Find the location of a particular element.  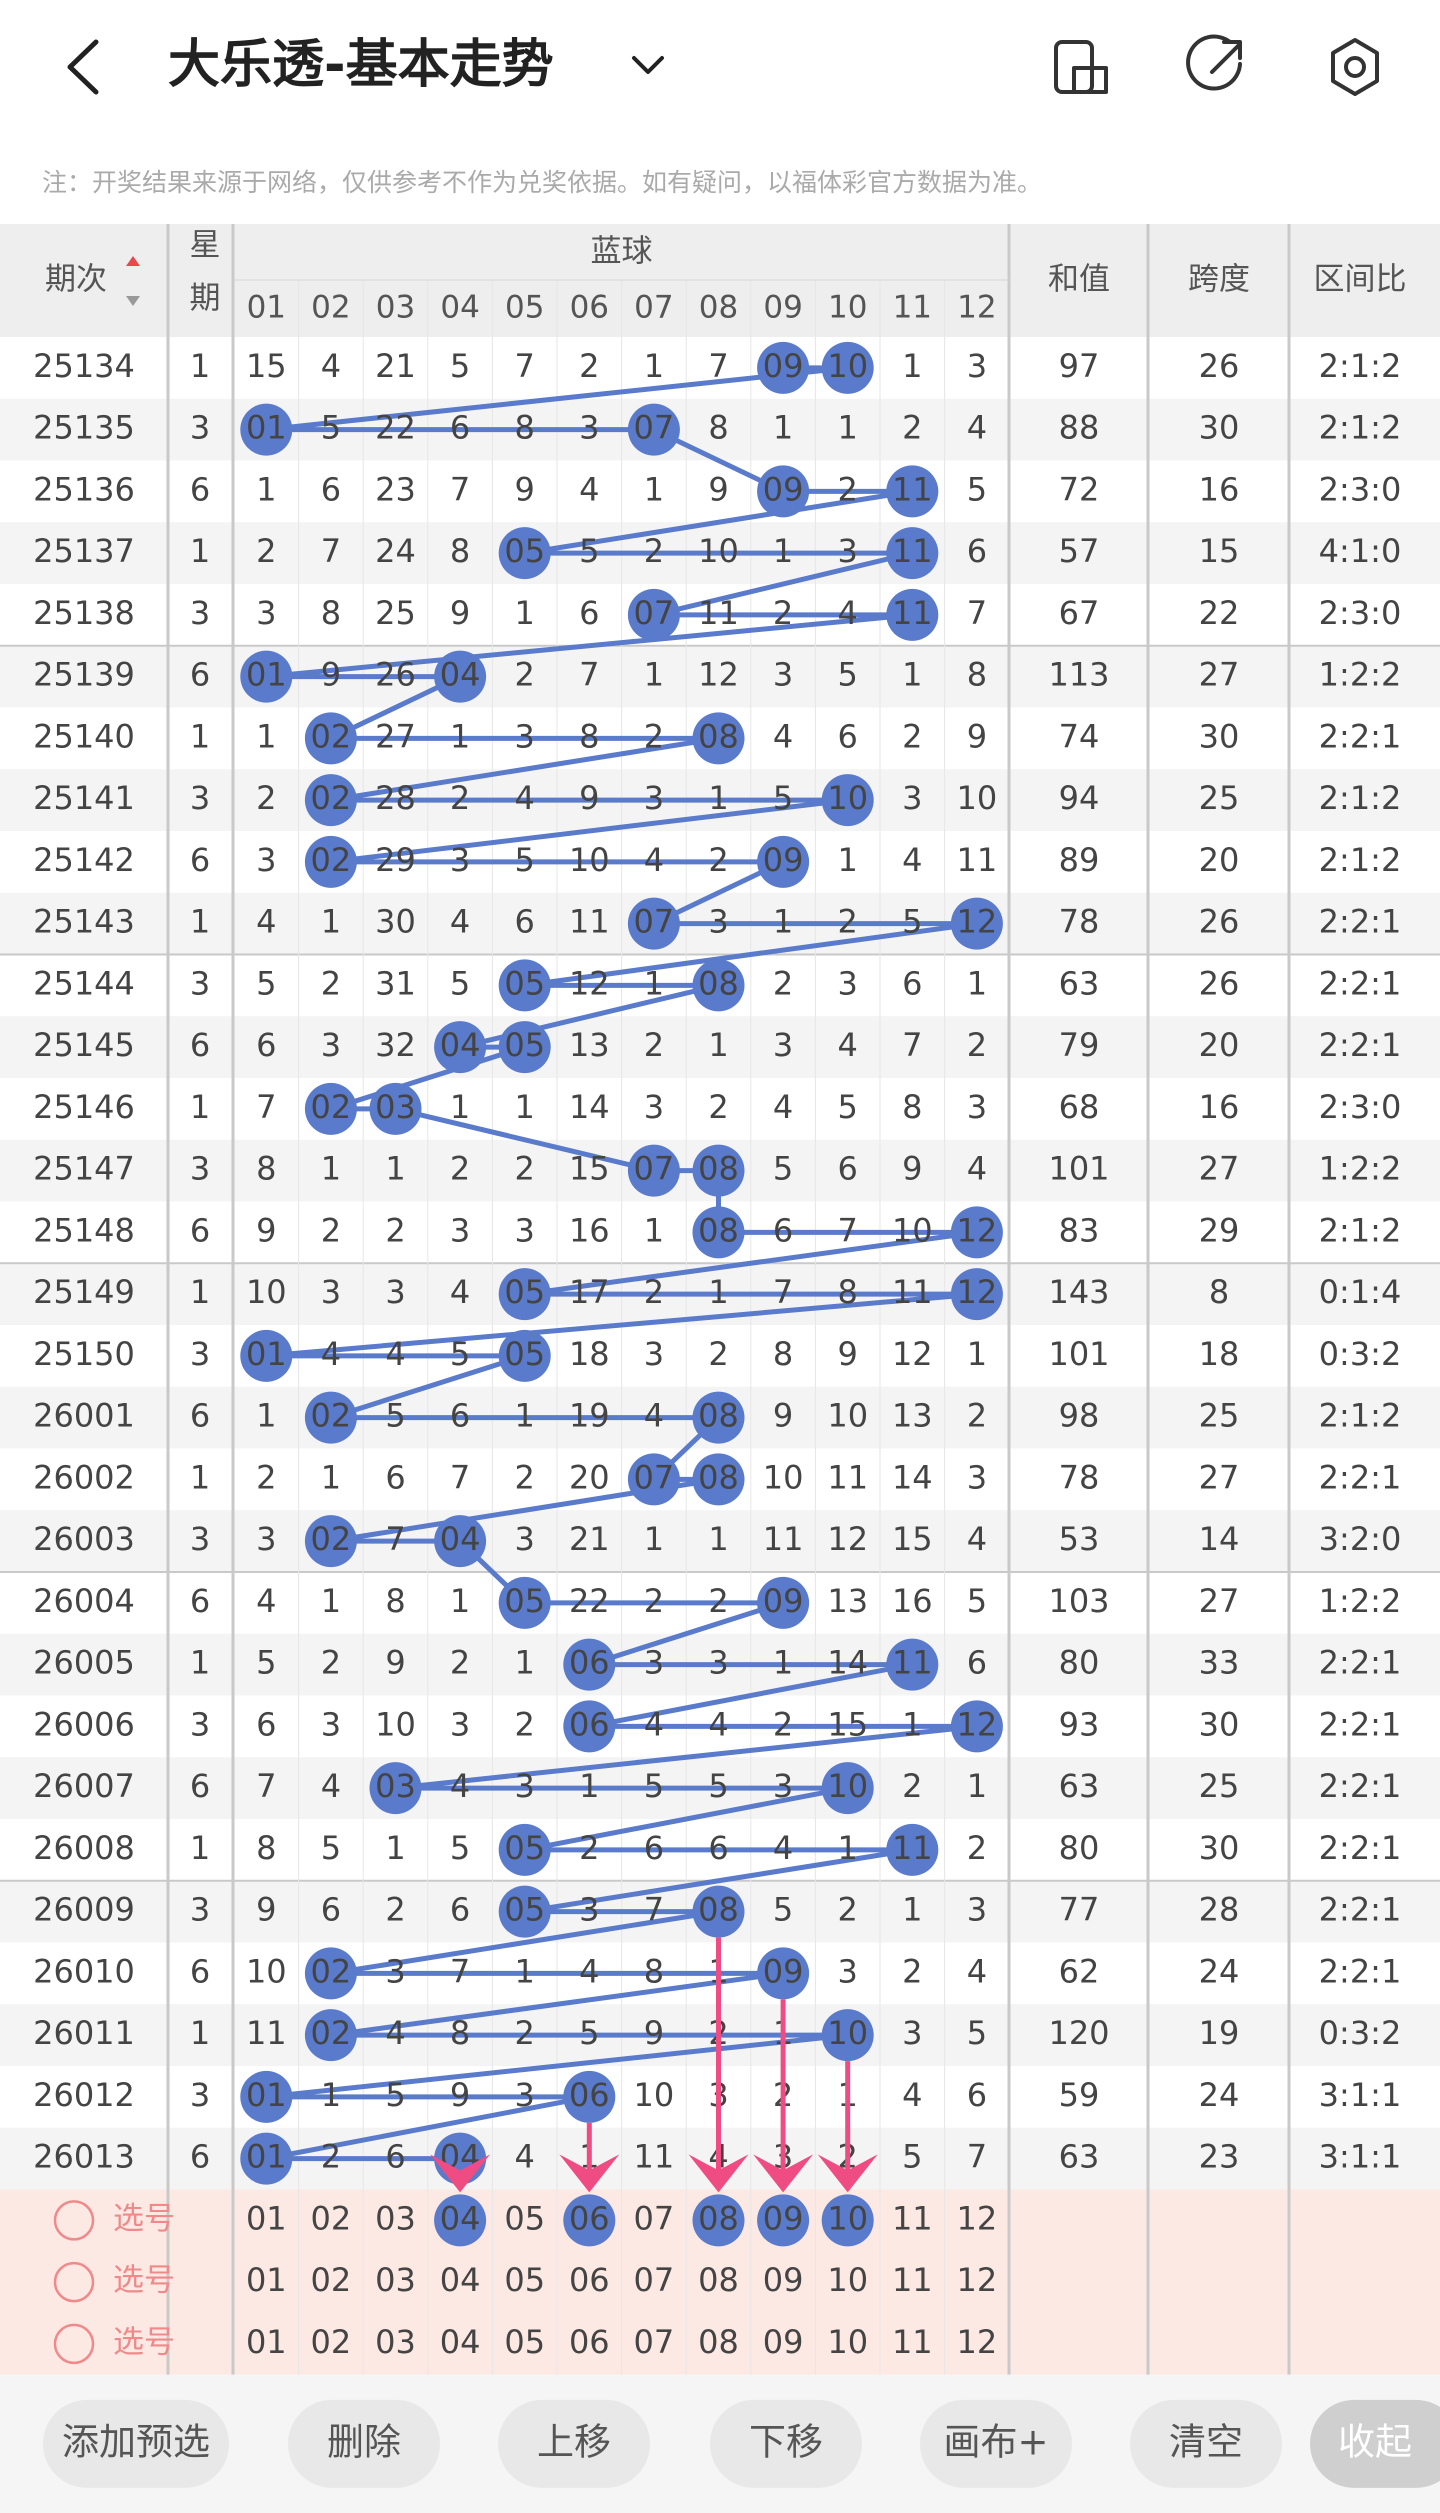

button-label: 上移 is located at coordinates (574, 2441).